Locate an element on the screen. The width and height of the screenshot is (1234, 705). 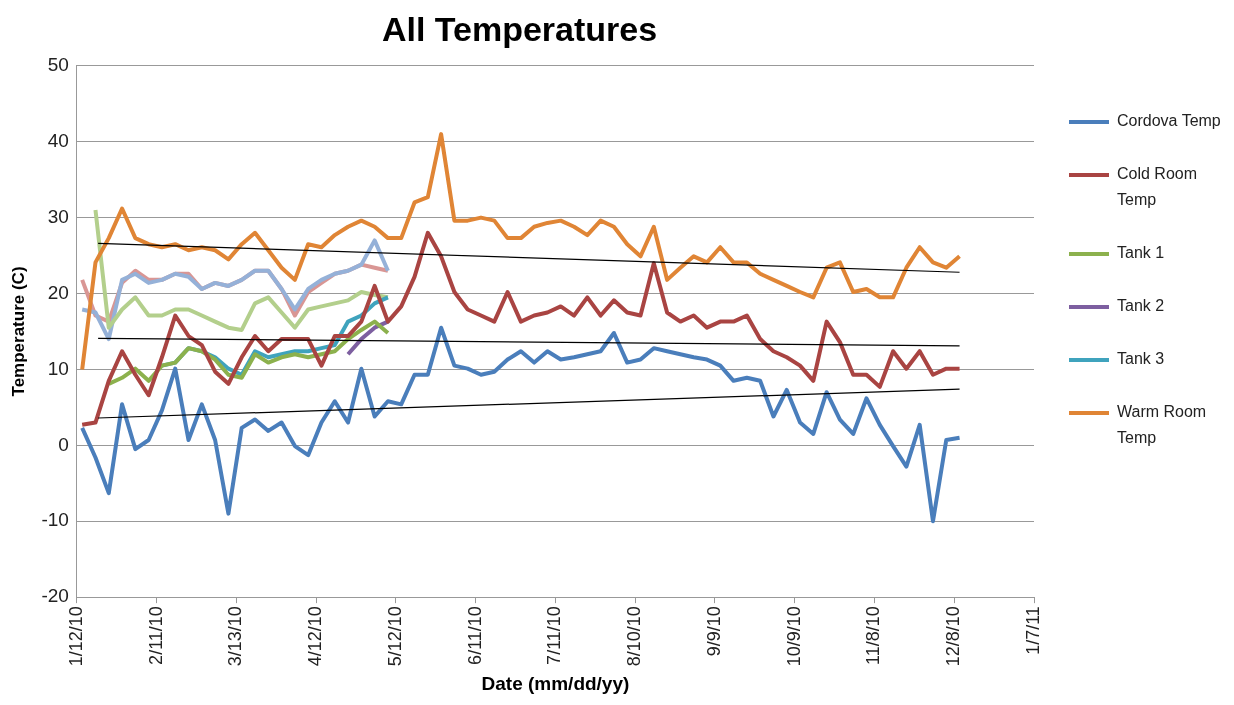
chart-title: All Temperatures is located at coordinates (519, 28).